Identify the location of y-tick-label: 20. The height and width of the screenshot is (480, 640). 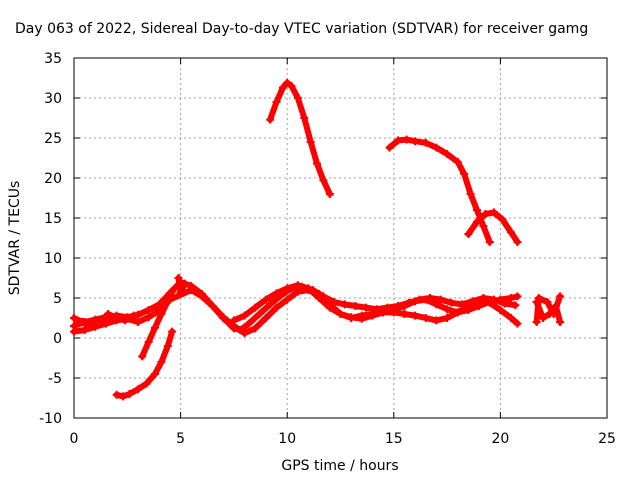
(53, 179).